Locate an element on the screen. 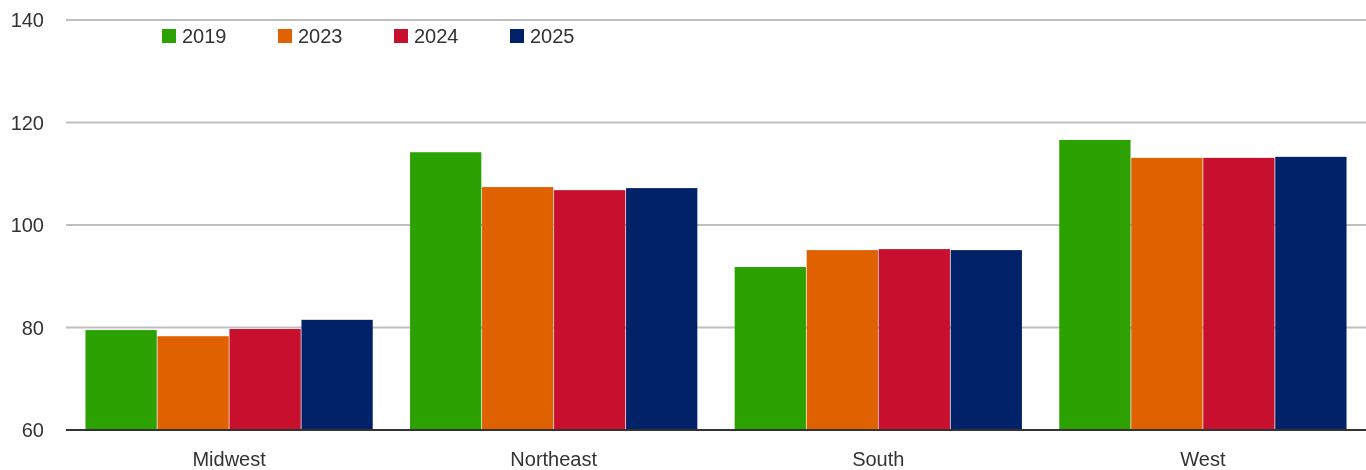 The width and height of the screenshot is (1366, 470). legend-label: 2025 is located at coordinates (552, 36).